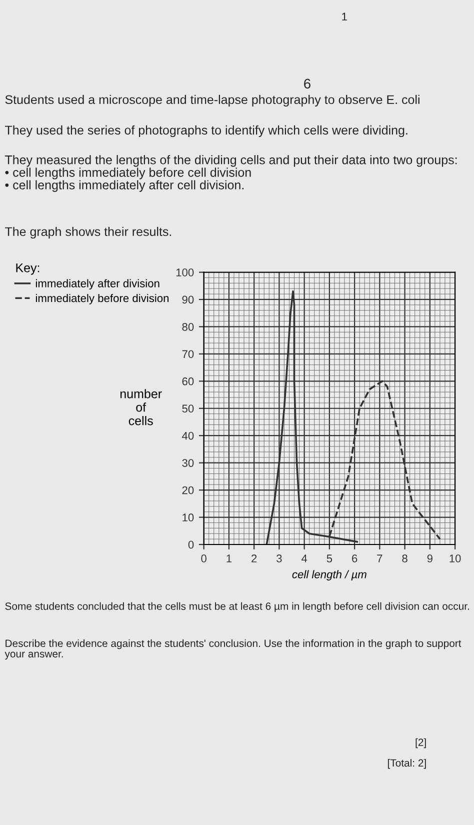  I want to click on text: Students used a microscope and time-lapse photography to observe E. coli, so click(212, 100).